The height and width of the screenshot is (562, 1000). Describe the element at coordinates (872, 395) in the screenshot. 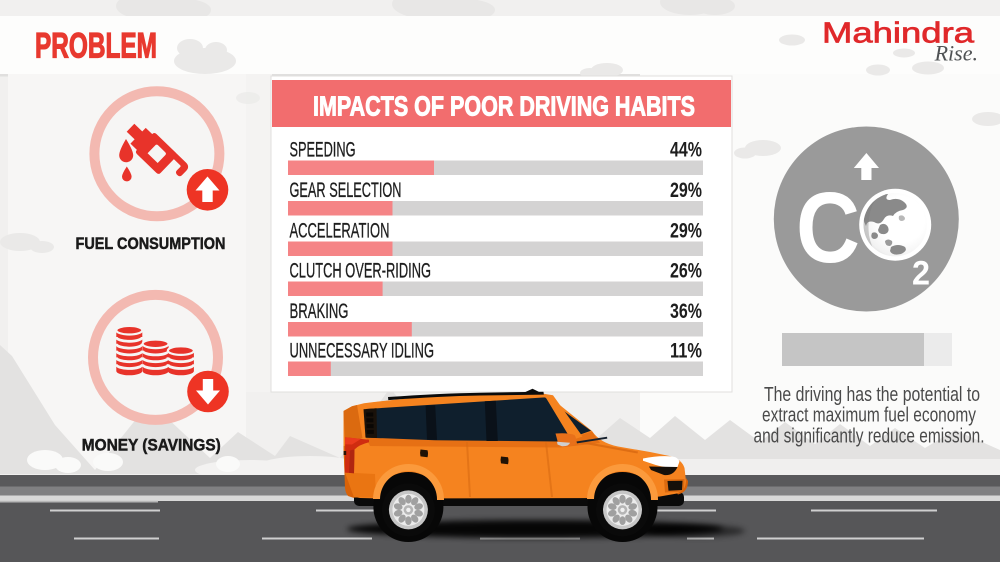

I see `svg-text:The driving has the potential: The driving has the potential to` at that location.